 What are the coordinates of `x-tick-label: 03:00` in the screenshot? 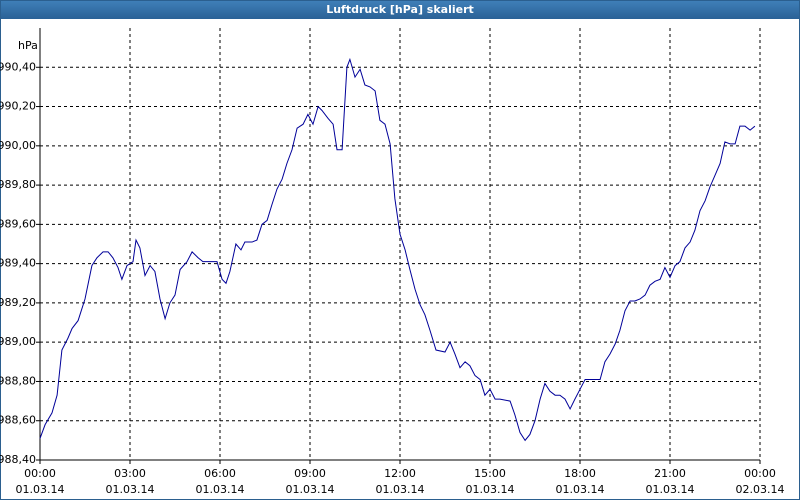 It's located at (130, 473).